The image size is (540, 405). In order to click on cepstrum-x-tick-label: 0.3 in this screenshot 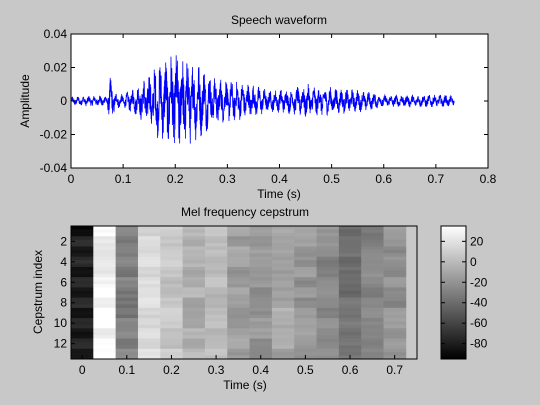, I will do `click(216, 370)`.